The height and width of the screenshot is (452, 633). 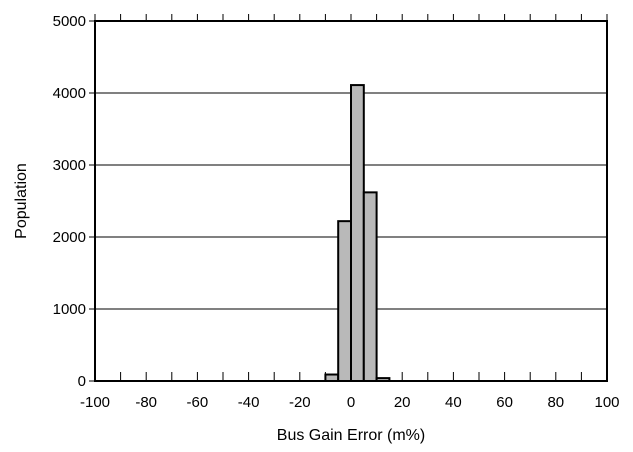 What do you see at coordinates (69, 21) in the screenshot?
I see `y-tick-label: 5000` at bounding box center [69, 21].